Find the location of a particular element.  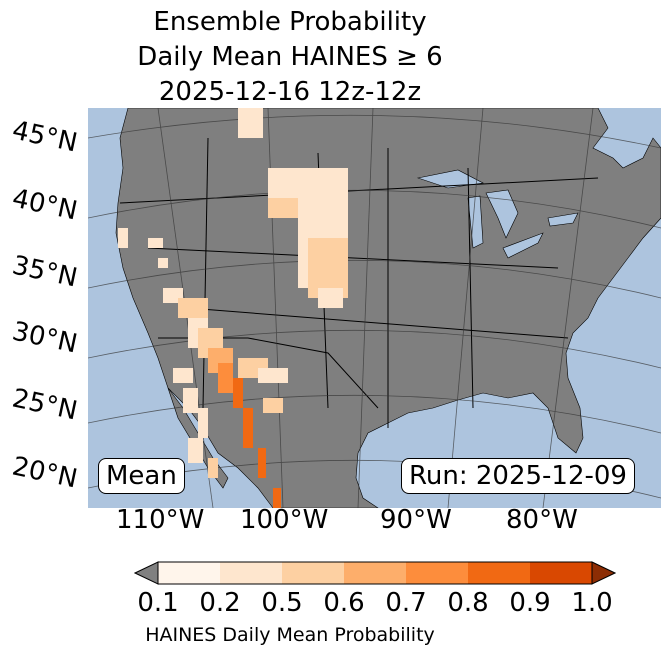

run-label: Run: 2025-12-09 is located at coordinates (518, 476).